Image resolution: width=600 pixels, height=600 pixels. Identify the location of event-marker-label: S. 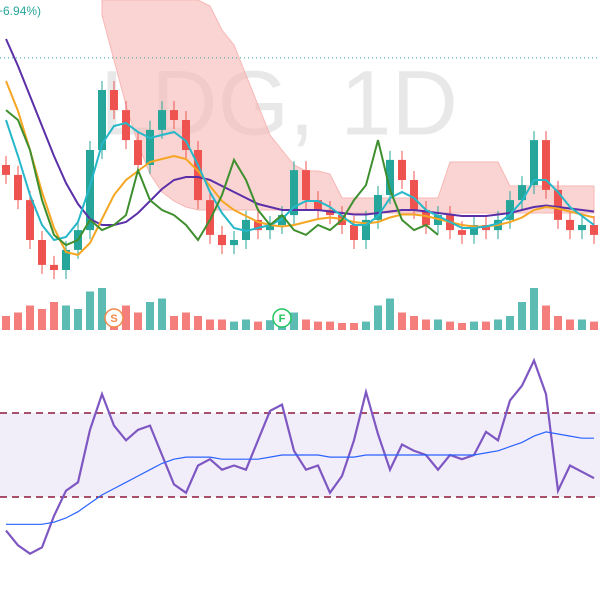
(113, 319).